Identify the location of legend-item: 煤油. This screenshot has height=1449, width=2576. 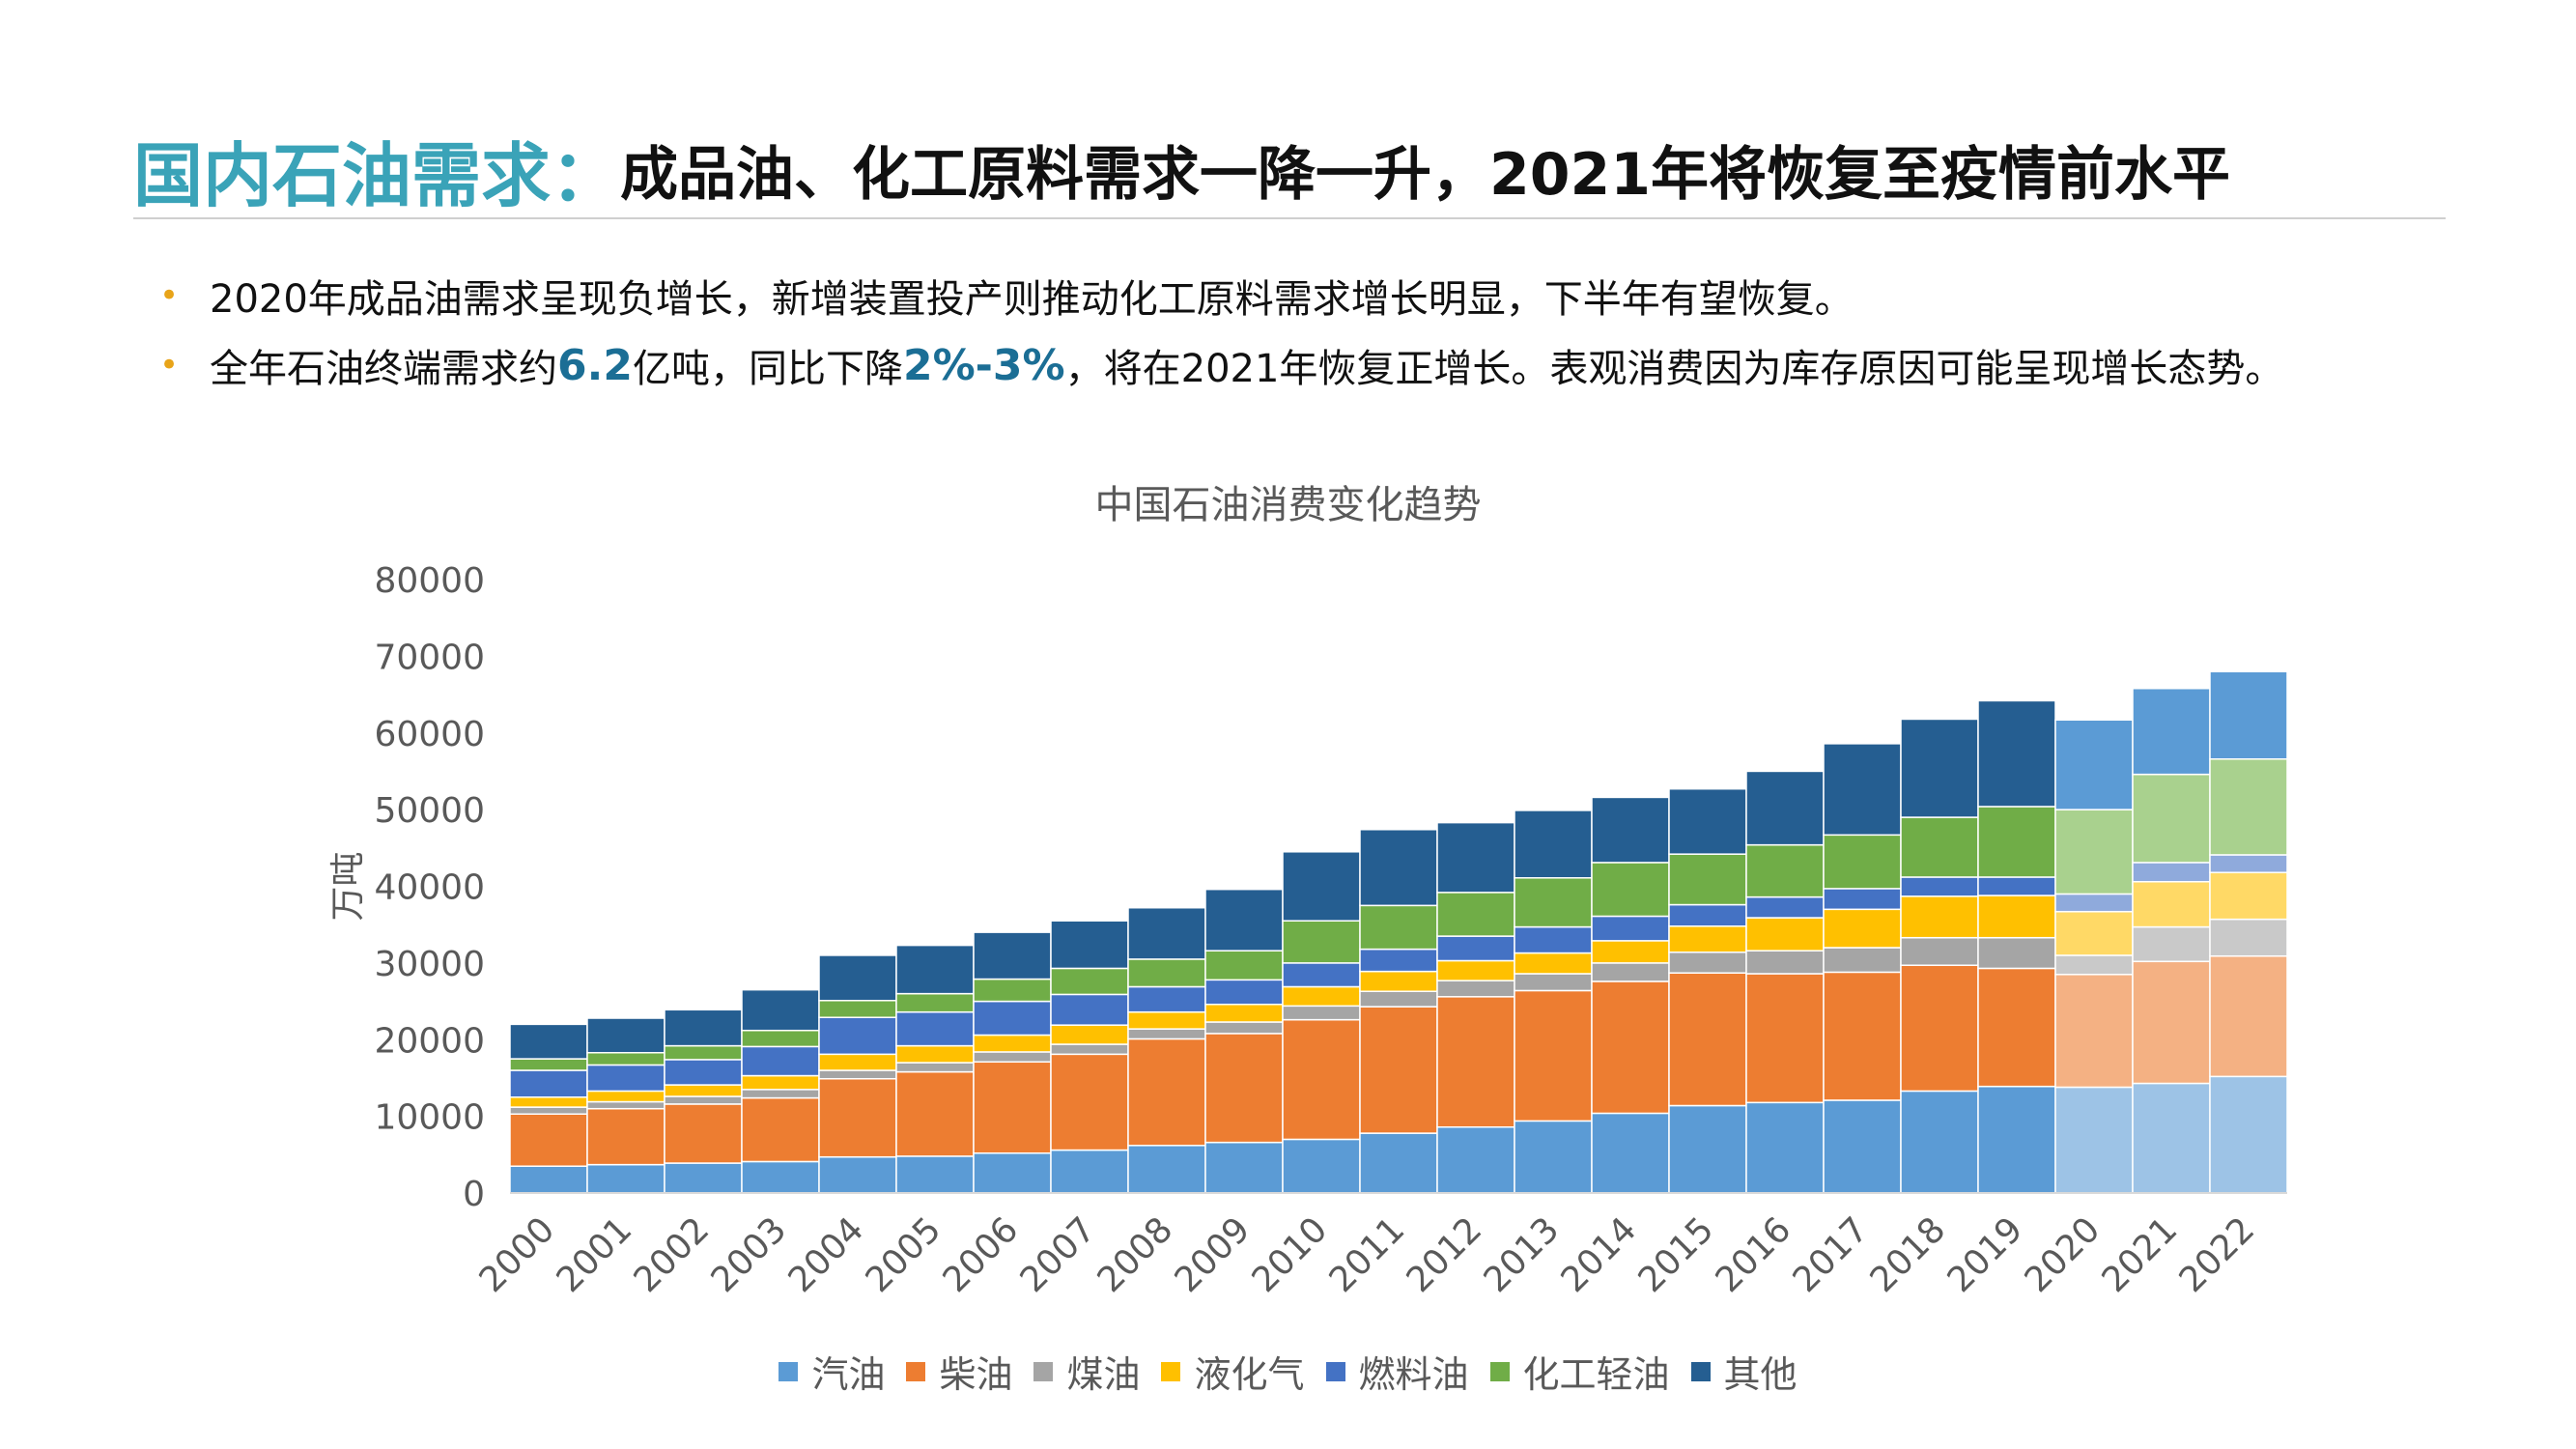
(1086, 1371).